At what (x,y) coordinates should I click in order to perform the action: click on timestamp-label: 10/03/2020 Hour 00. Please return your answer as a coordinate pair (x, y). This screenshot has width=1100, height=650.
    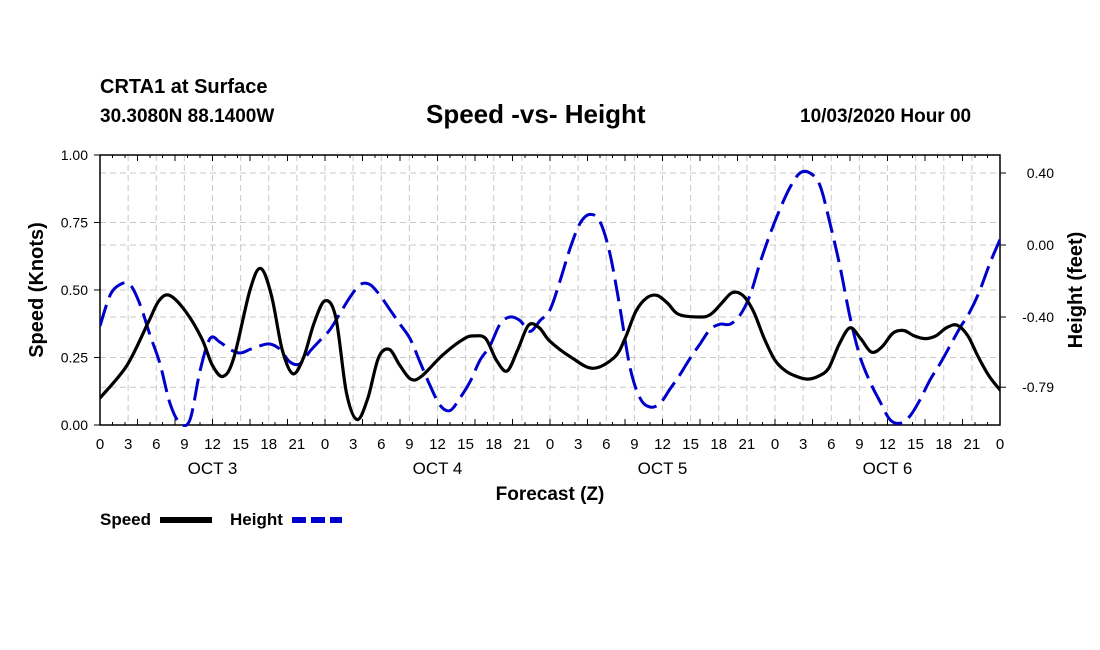
    Looking at the image, I should click on (886, 116).